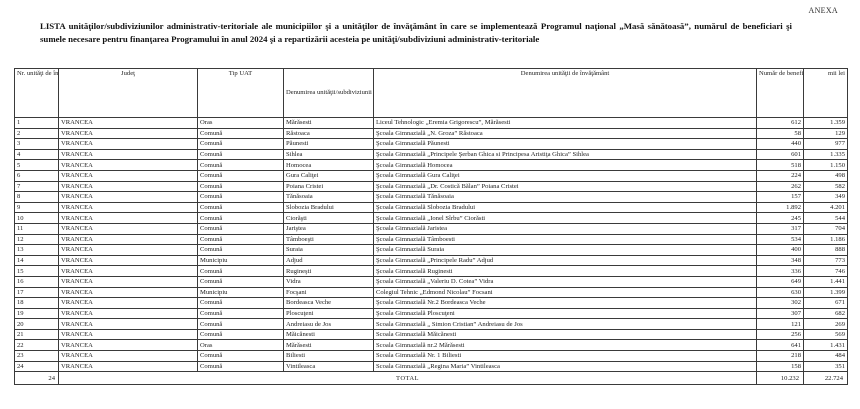 This screenshot has height=409, width=860. What do you see at coordinates (825, 345) in the screenshot?
I see `amount-cell: 1.431` at bounding box center [825, 345].